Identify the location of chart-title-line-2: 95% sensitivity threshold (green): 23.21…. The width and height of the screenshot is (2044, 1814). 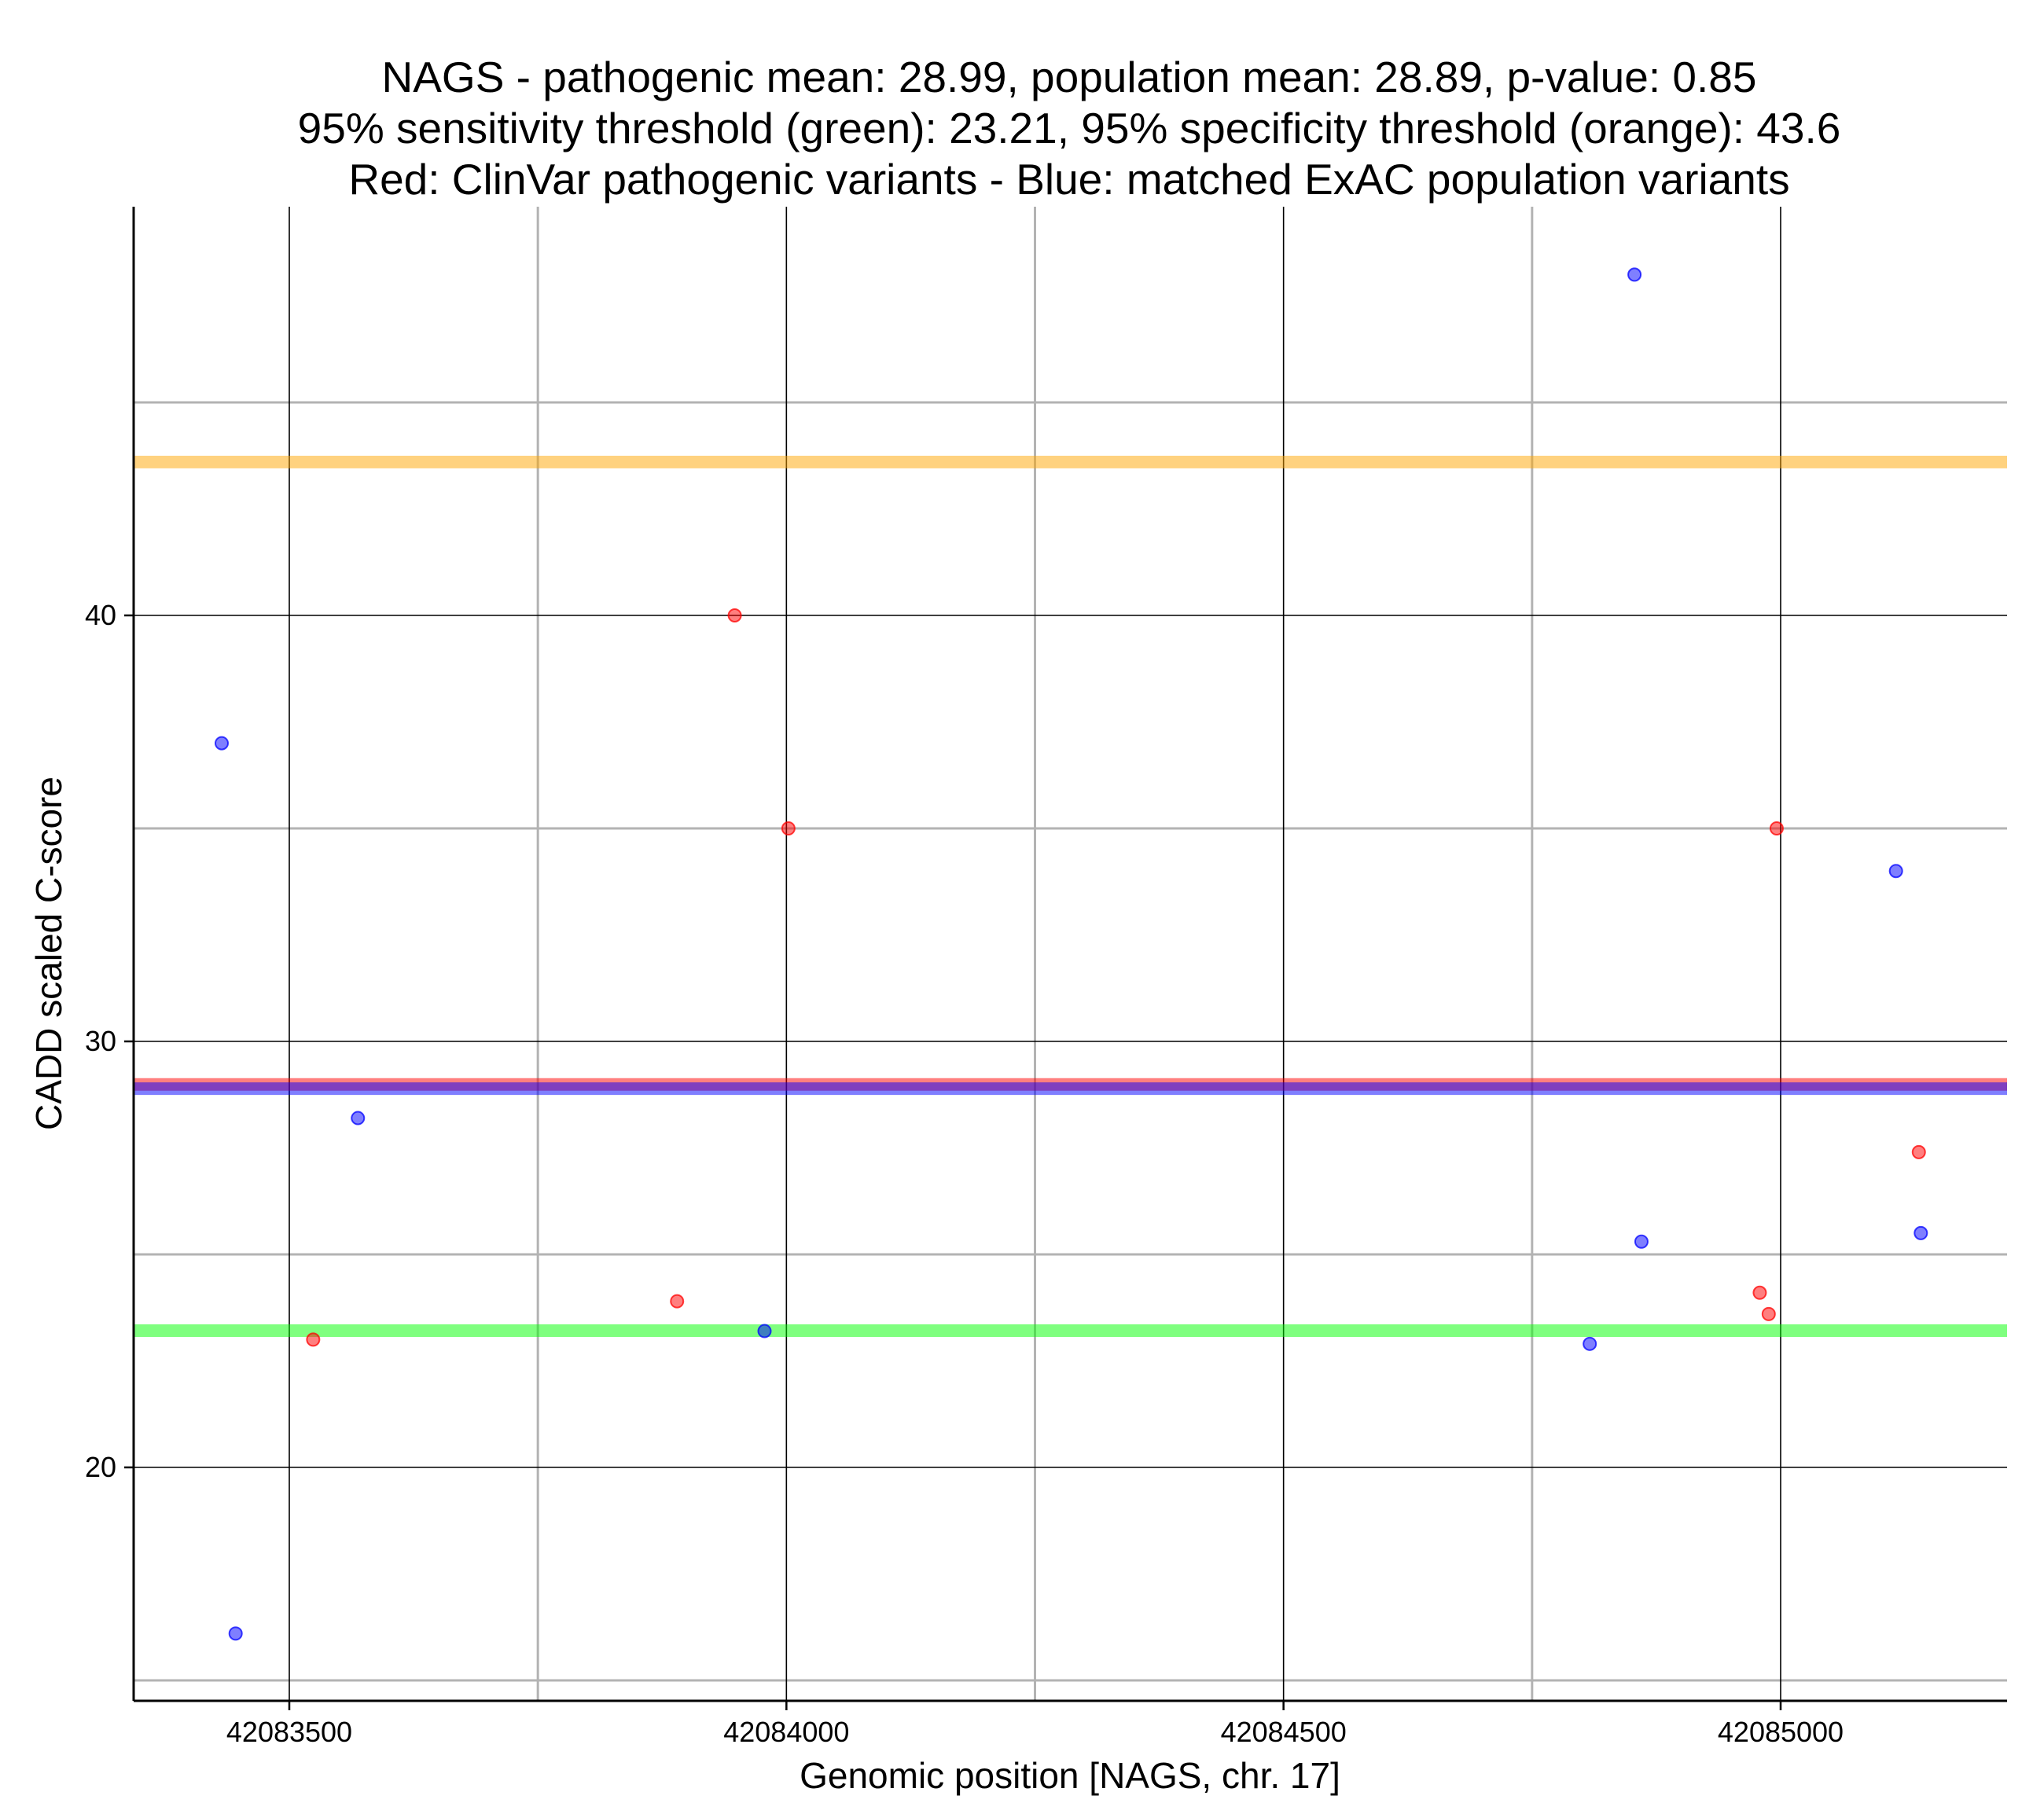
(1069, 128).